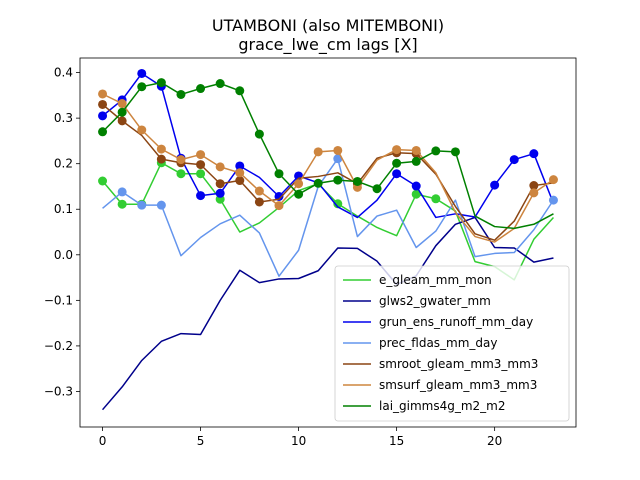 The width and height of the screenshot is (640, 480). Describe the element at coordinates (442, 406) in the screenshot. I see `legend-label-lai_gimms4g_m2_m2: lai_gimms4g_m2_m2` at that location.